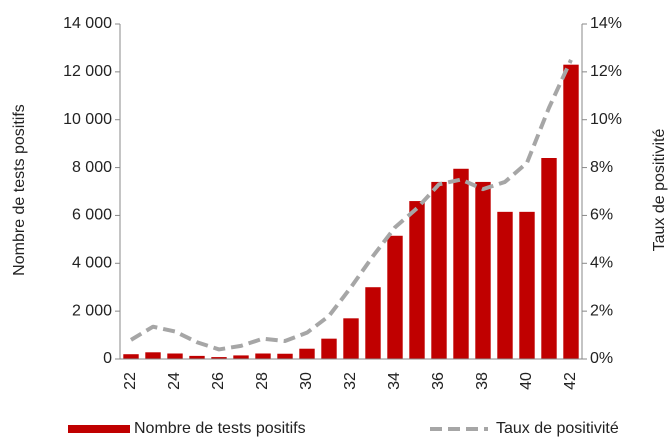 The image size is (672, 439). What do you see at coordinates (92, 215) in the screenshot?
I see `y-tick-label: 6 000` at bounding box center [92, 215].